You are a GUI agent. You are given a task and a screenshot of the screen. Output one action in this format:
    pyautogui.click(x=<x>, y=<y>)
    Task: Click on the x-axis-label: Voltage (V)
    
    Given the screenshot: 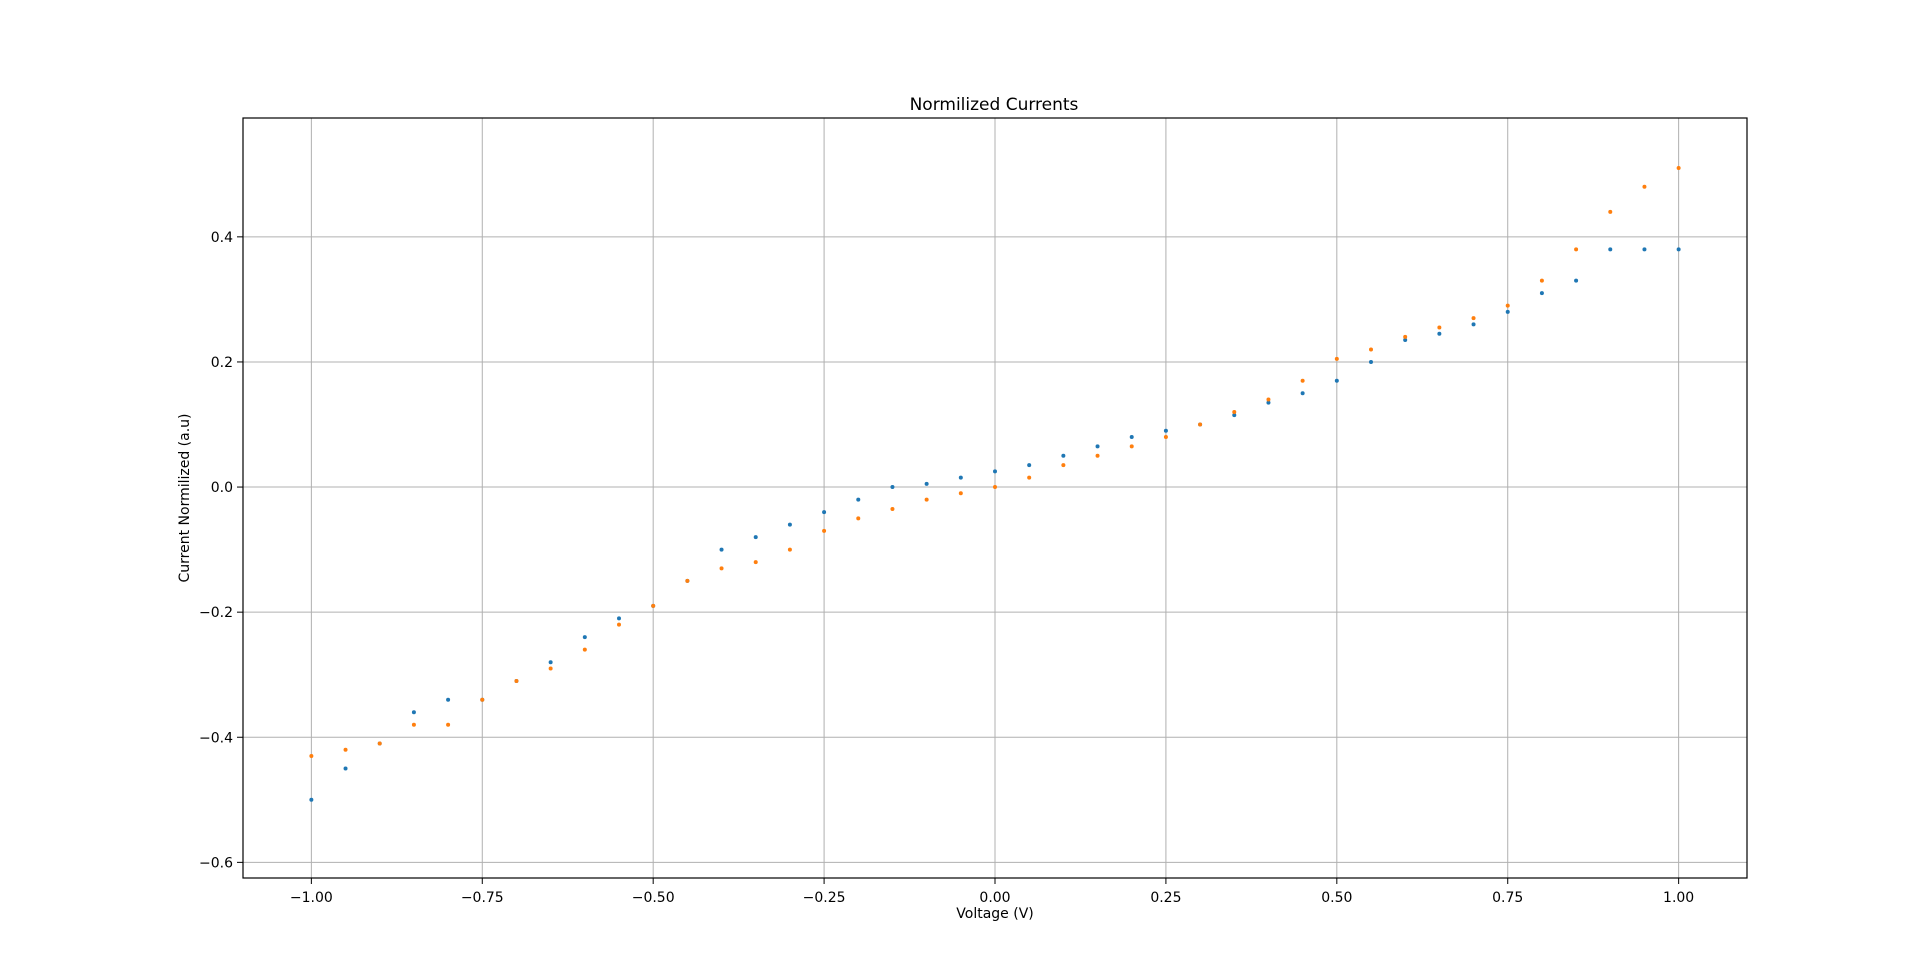 What is the action you would take?
    pyautogui.click(x=994, y=914)
    